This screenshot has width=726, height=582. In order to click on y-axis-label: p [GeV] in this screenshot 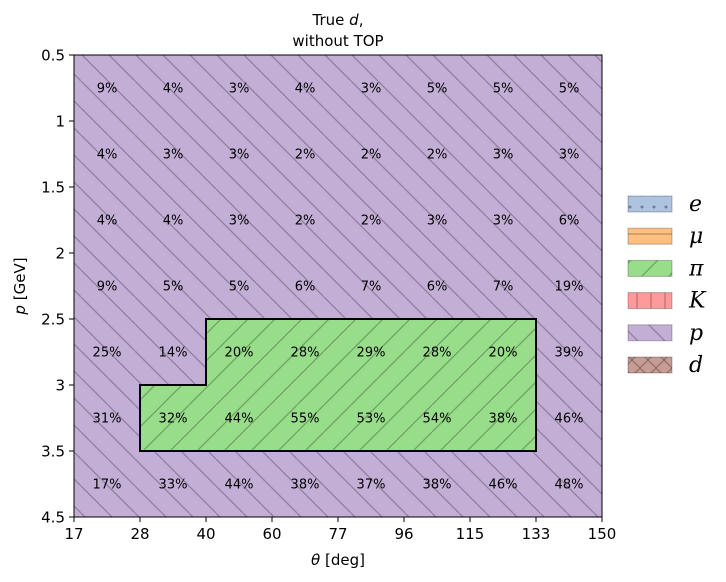, I will do `click(20, 286)`.